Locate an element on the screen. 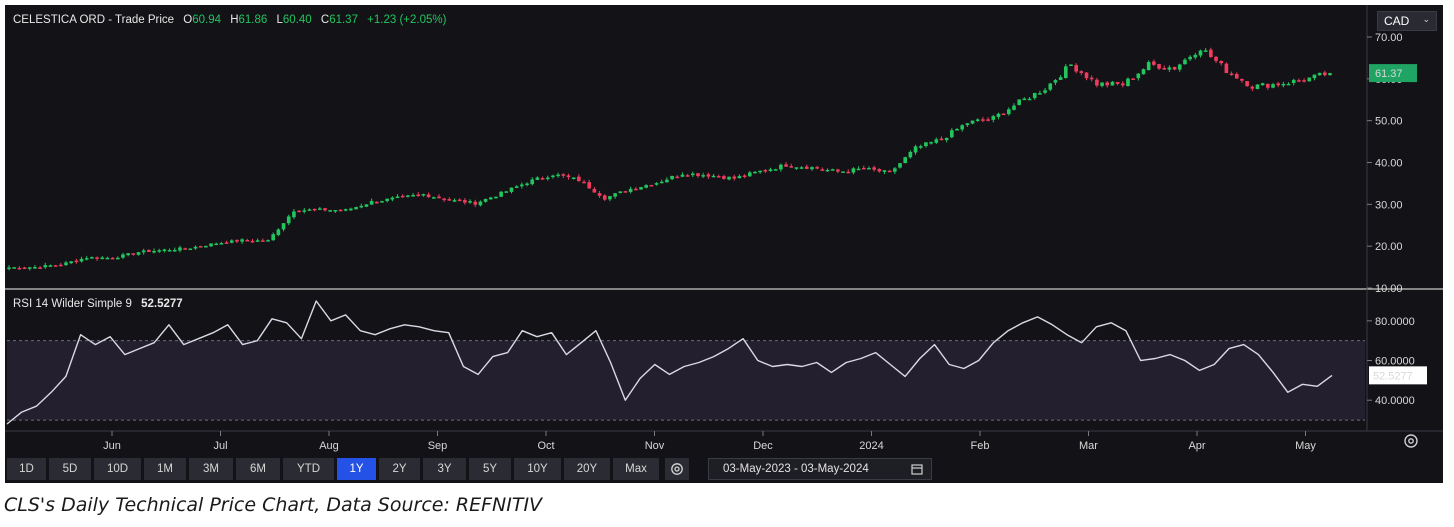  change-value: +1.23 (+2.05%) is located at coordinates (406, 20).